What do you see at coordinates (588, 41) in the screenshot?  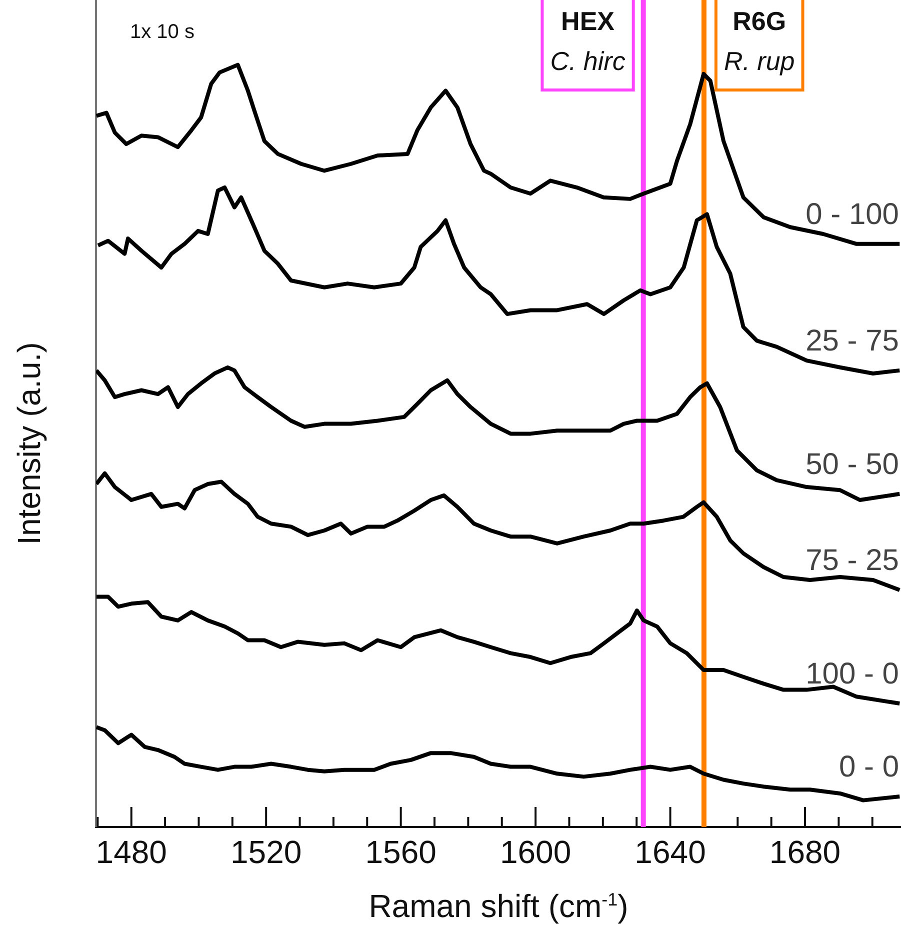 I see `ref-line-label: HEX C. hirc` at bounding box center [588, 41].